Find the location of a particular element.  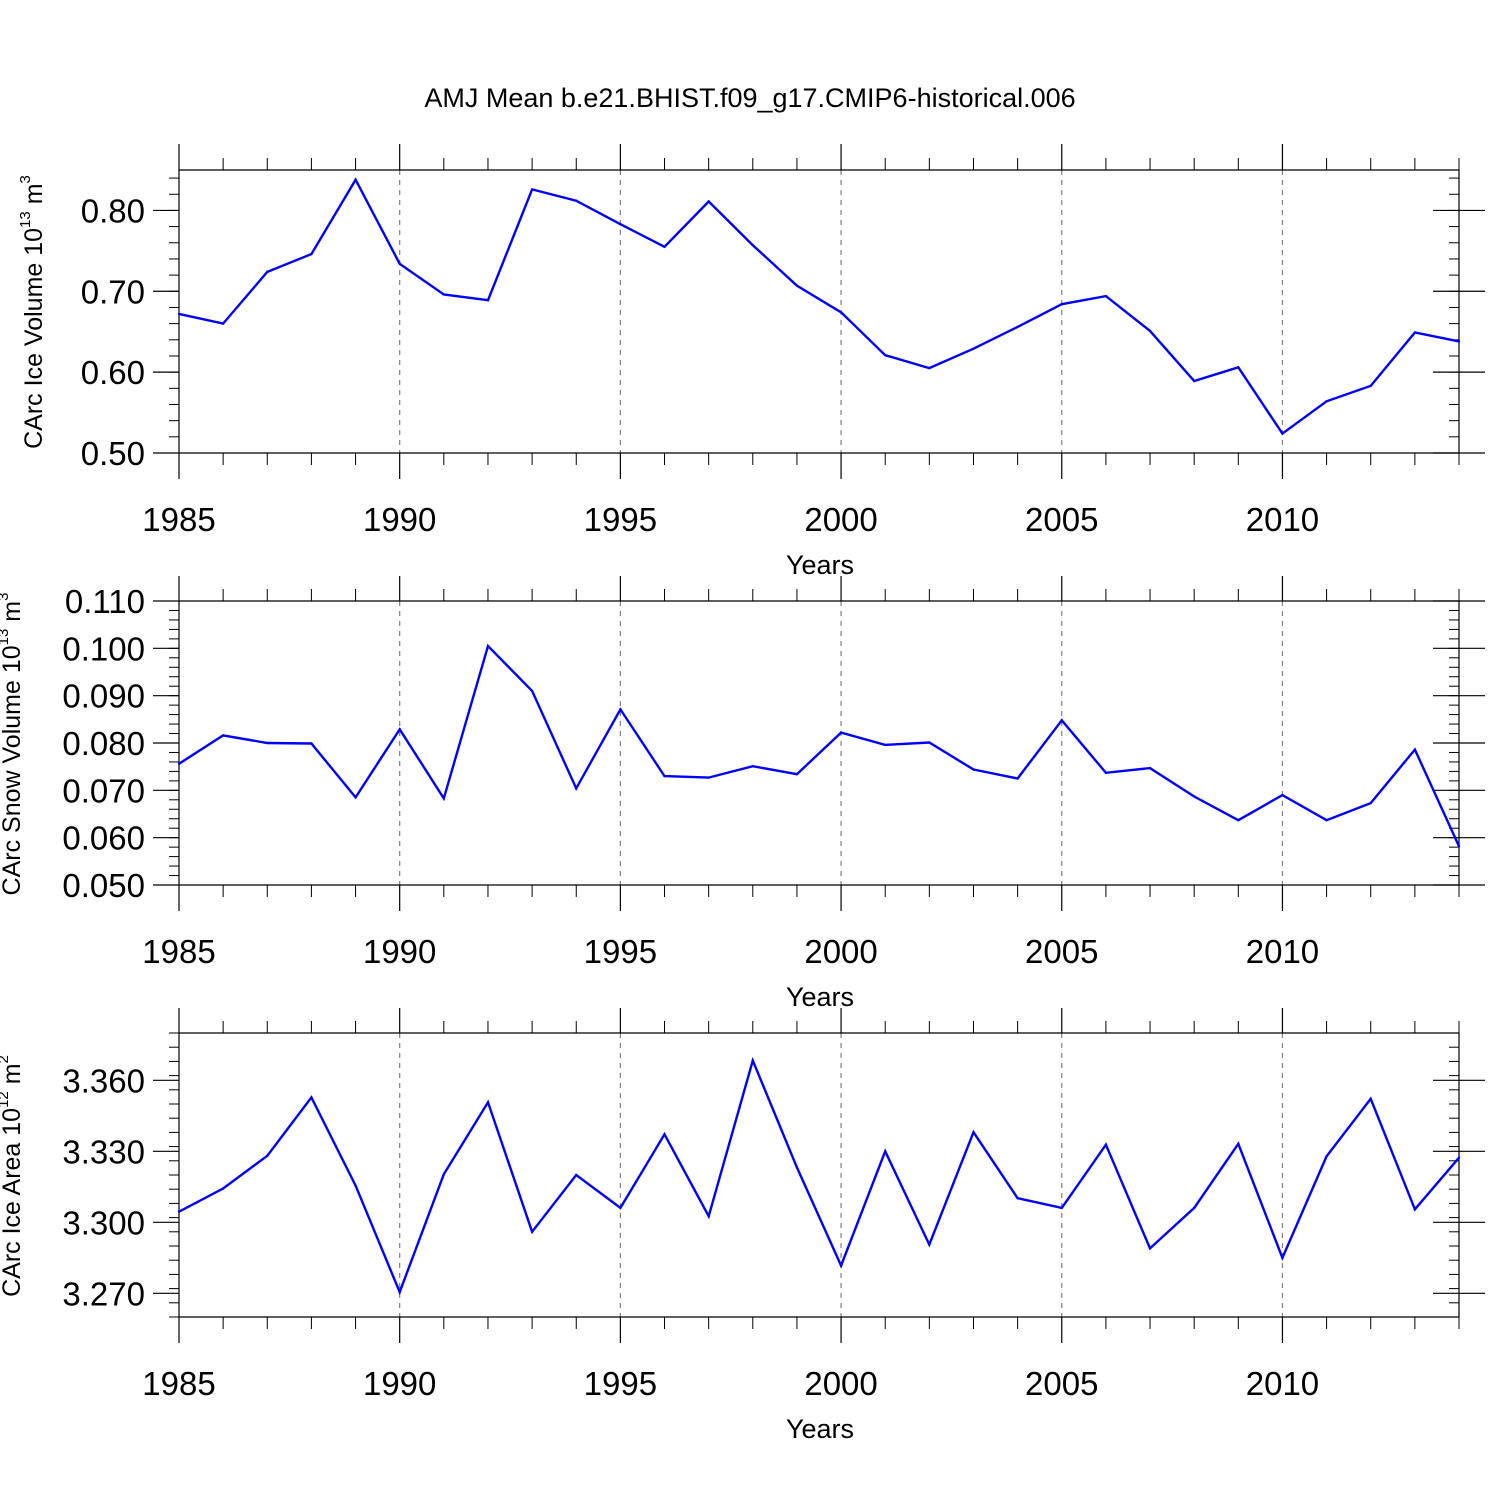

y-tick-label: 0.110 is located at coordinates (105, 601).